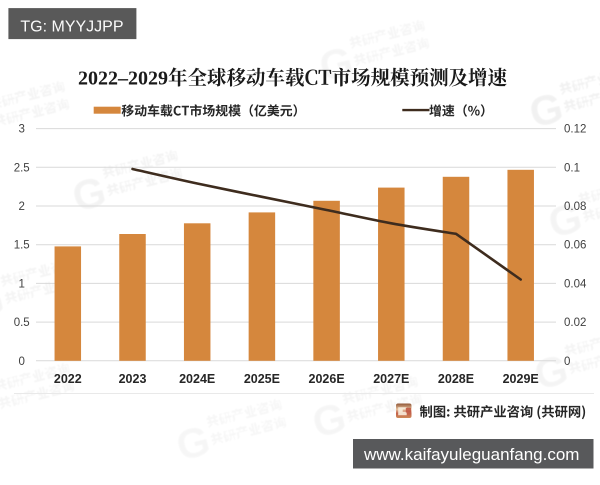  I want to click on svg-text: 2023, so click(133, 379).